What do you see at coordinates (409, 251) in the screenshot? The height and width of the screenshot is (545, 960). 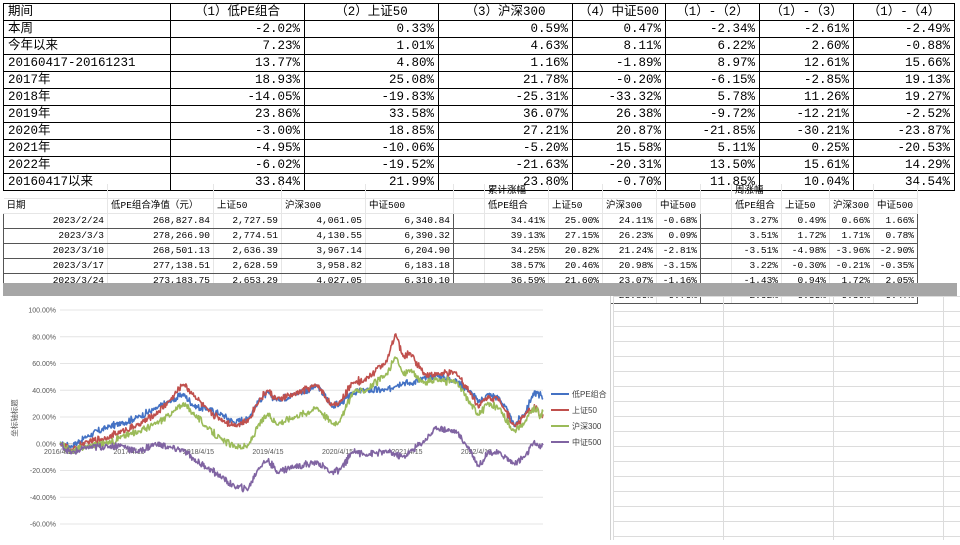 I see `value-cell: 6,204.90` at bounding box center [409, 251].